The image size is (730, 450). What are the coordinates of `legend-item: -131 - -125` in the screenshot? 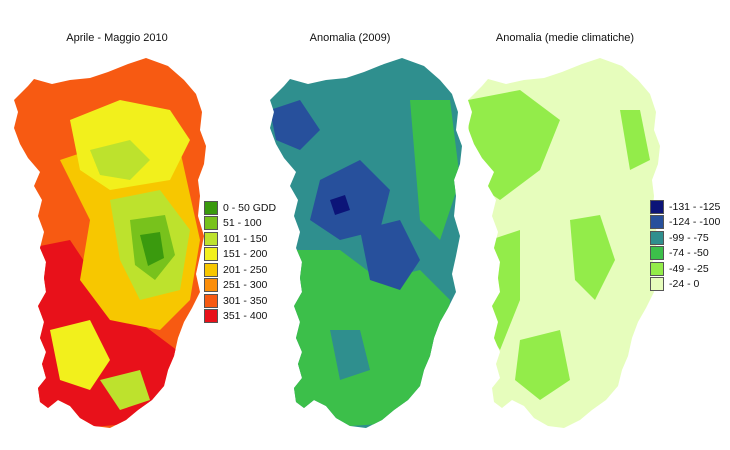 It's located at (685, 207).